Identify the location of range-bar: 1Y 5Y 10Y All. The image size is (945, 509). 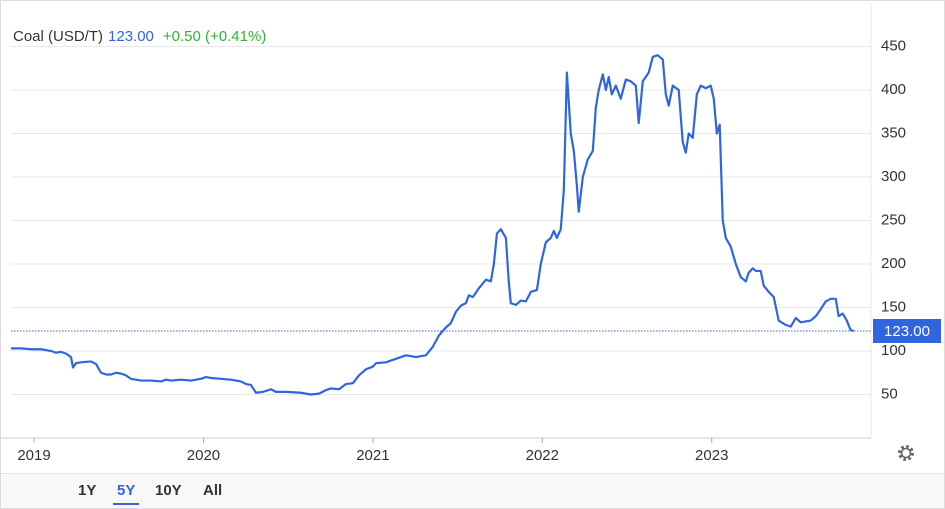
(472, 490).